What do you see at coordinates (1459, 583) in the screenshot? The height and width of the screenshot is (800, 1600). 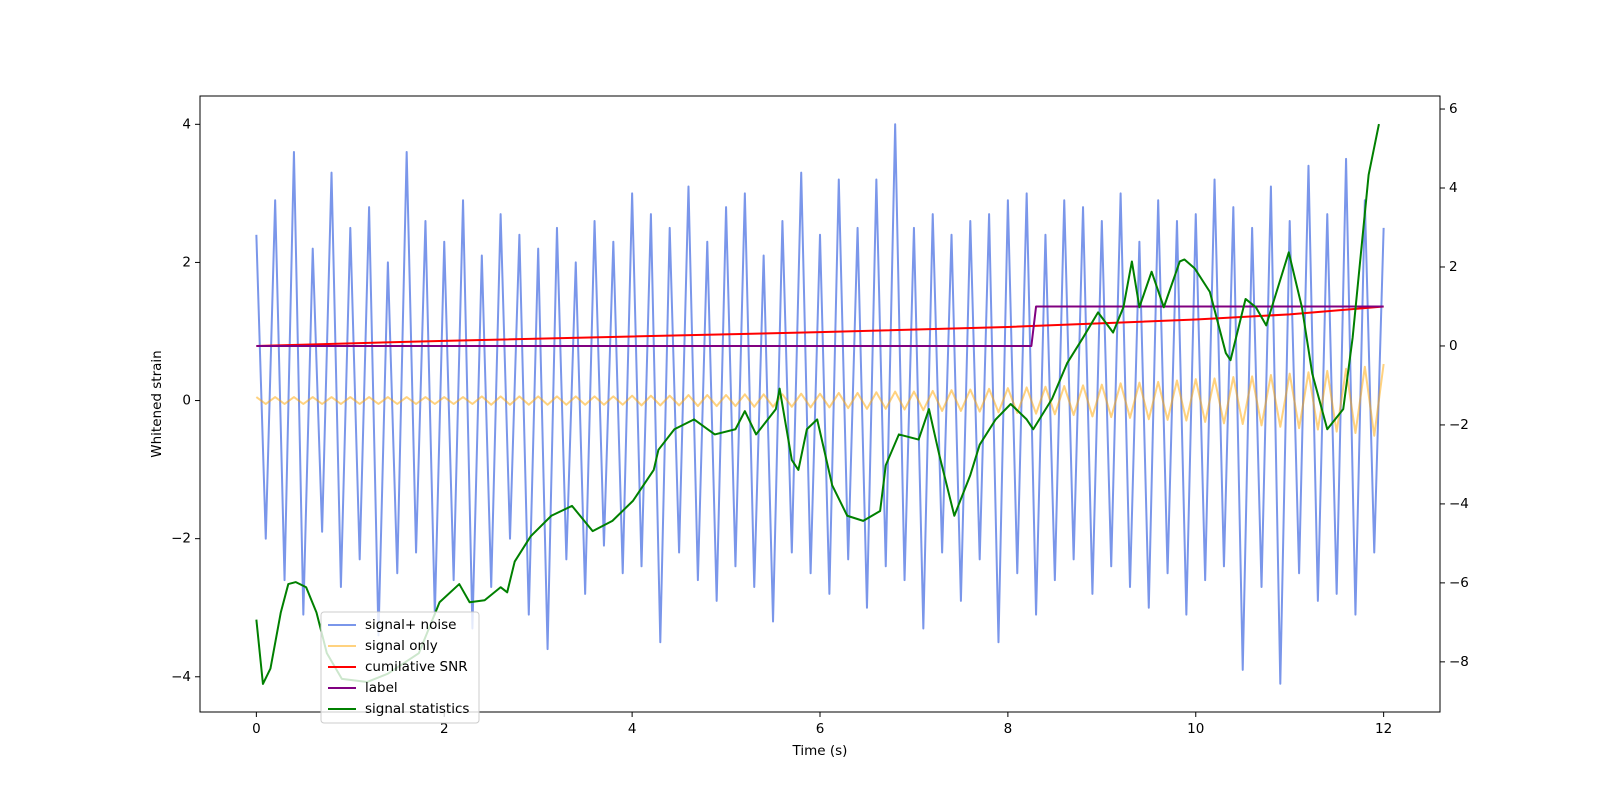 I see `y2-tick-label: −6` at bounding box center [1459, 583].